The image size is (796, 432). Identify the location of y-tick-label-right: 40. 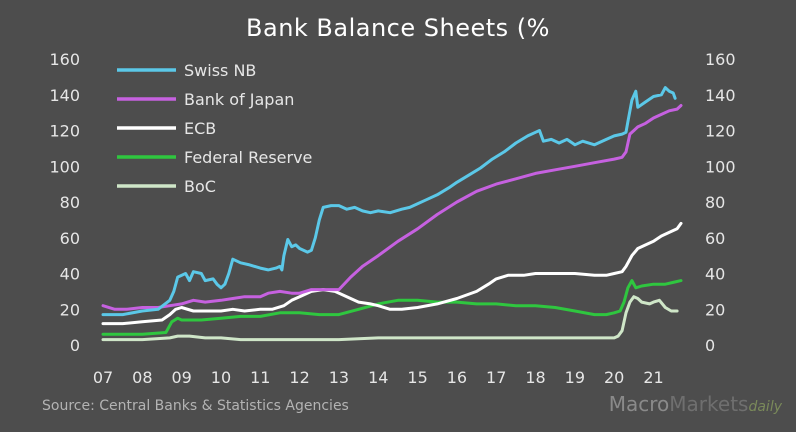
(715, 274).